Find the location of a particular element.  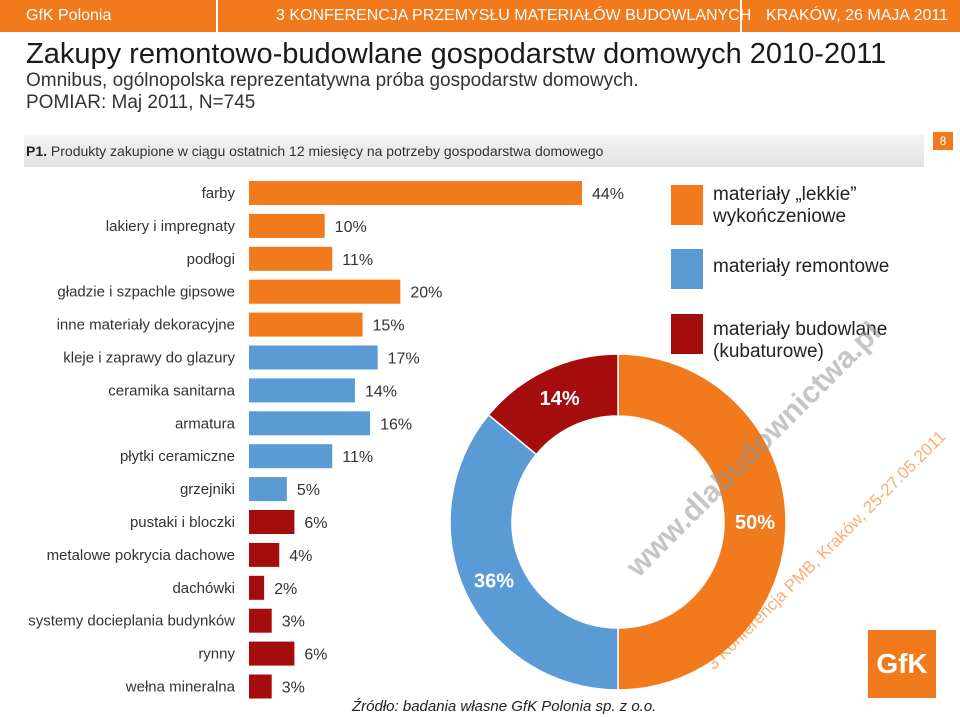

category-label: lakiery i impregnaty is located at coordinates (171, 226).